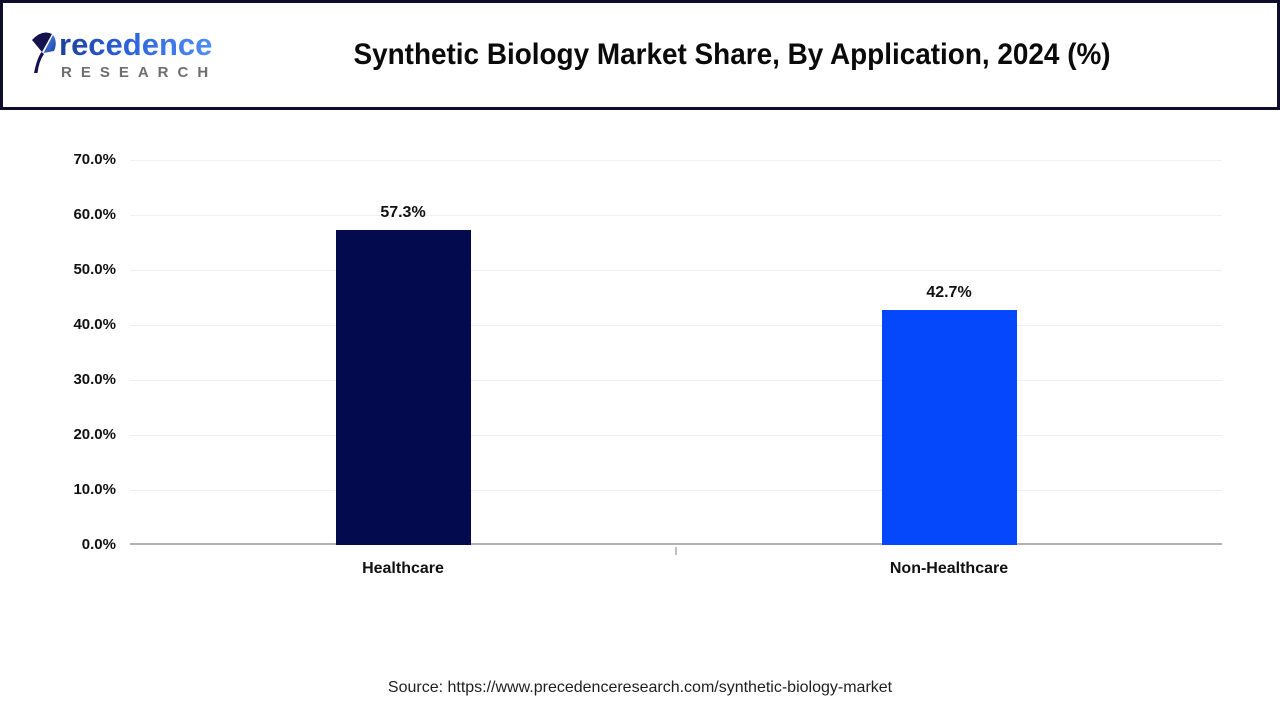 The width and height of the screenshot is (1280, 720). Describe the element at coordinates (94, 324) in the screenshot. I see `y-axis-tick-label: 40.0%` at that location.